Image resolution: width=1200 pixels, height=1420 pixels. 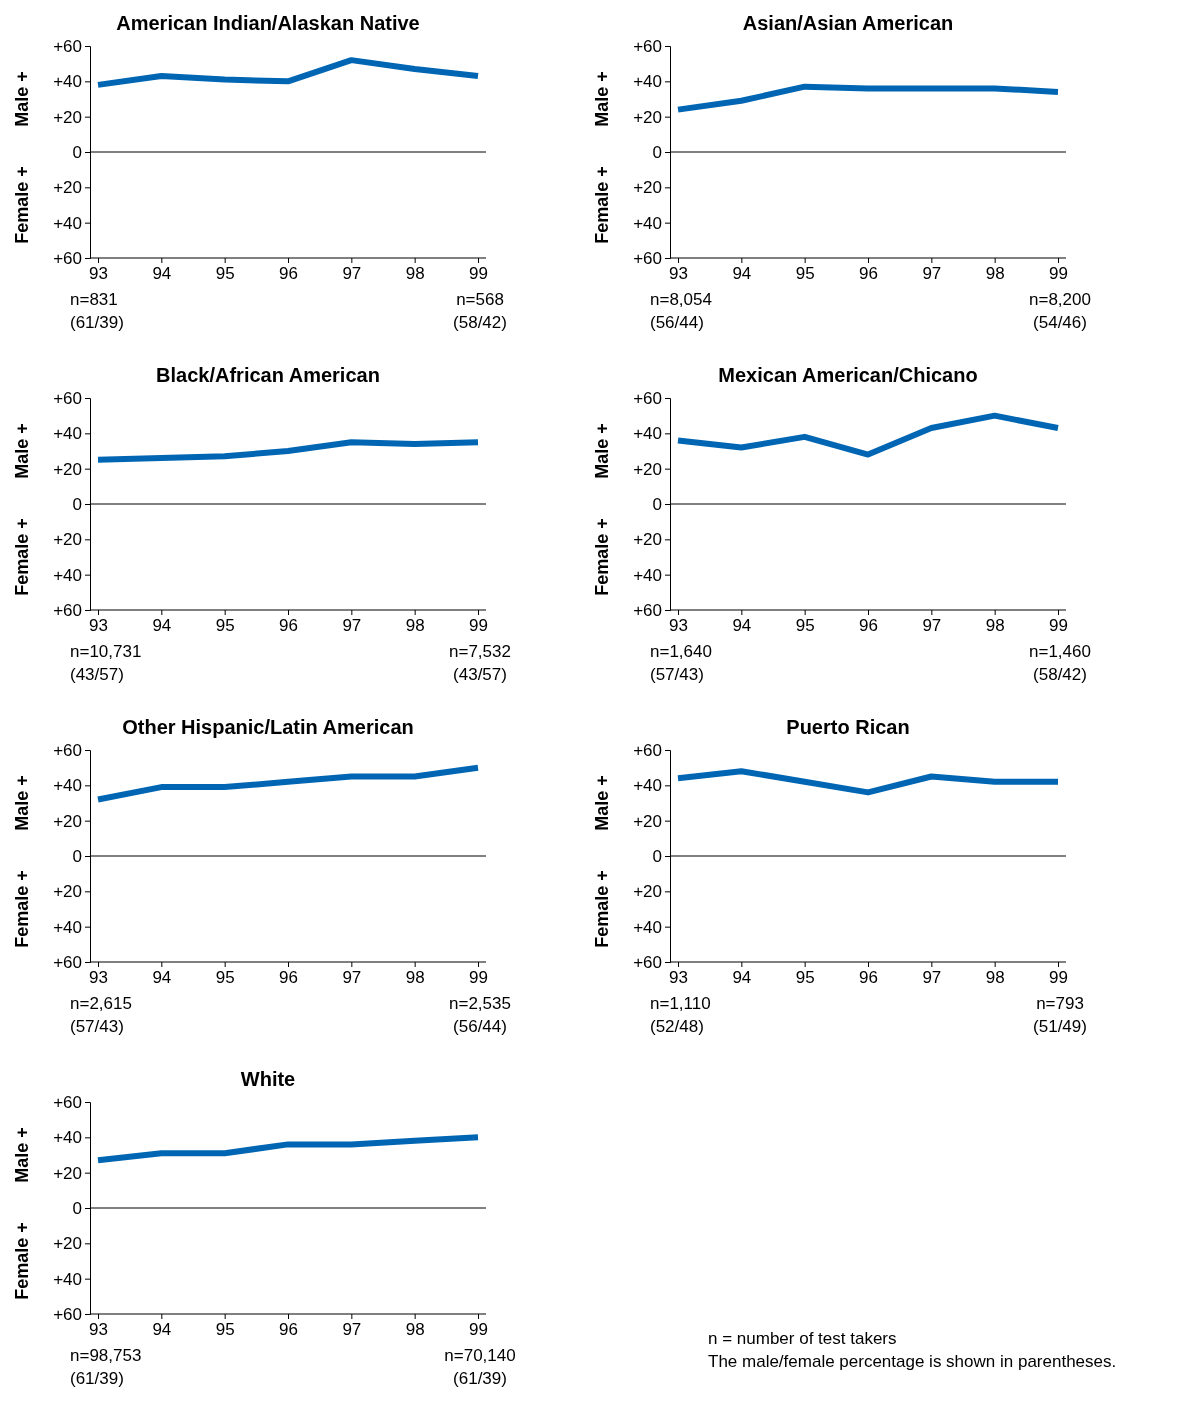 What do you see at coordinates (106, 651) in the screenshot?
I see `text: n=10,731` at bounding box center [106, 651].